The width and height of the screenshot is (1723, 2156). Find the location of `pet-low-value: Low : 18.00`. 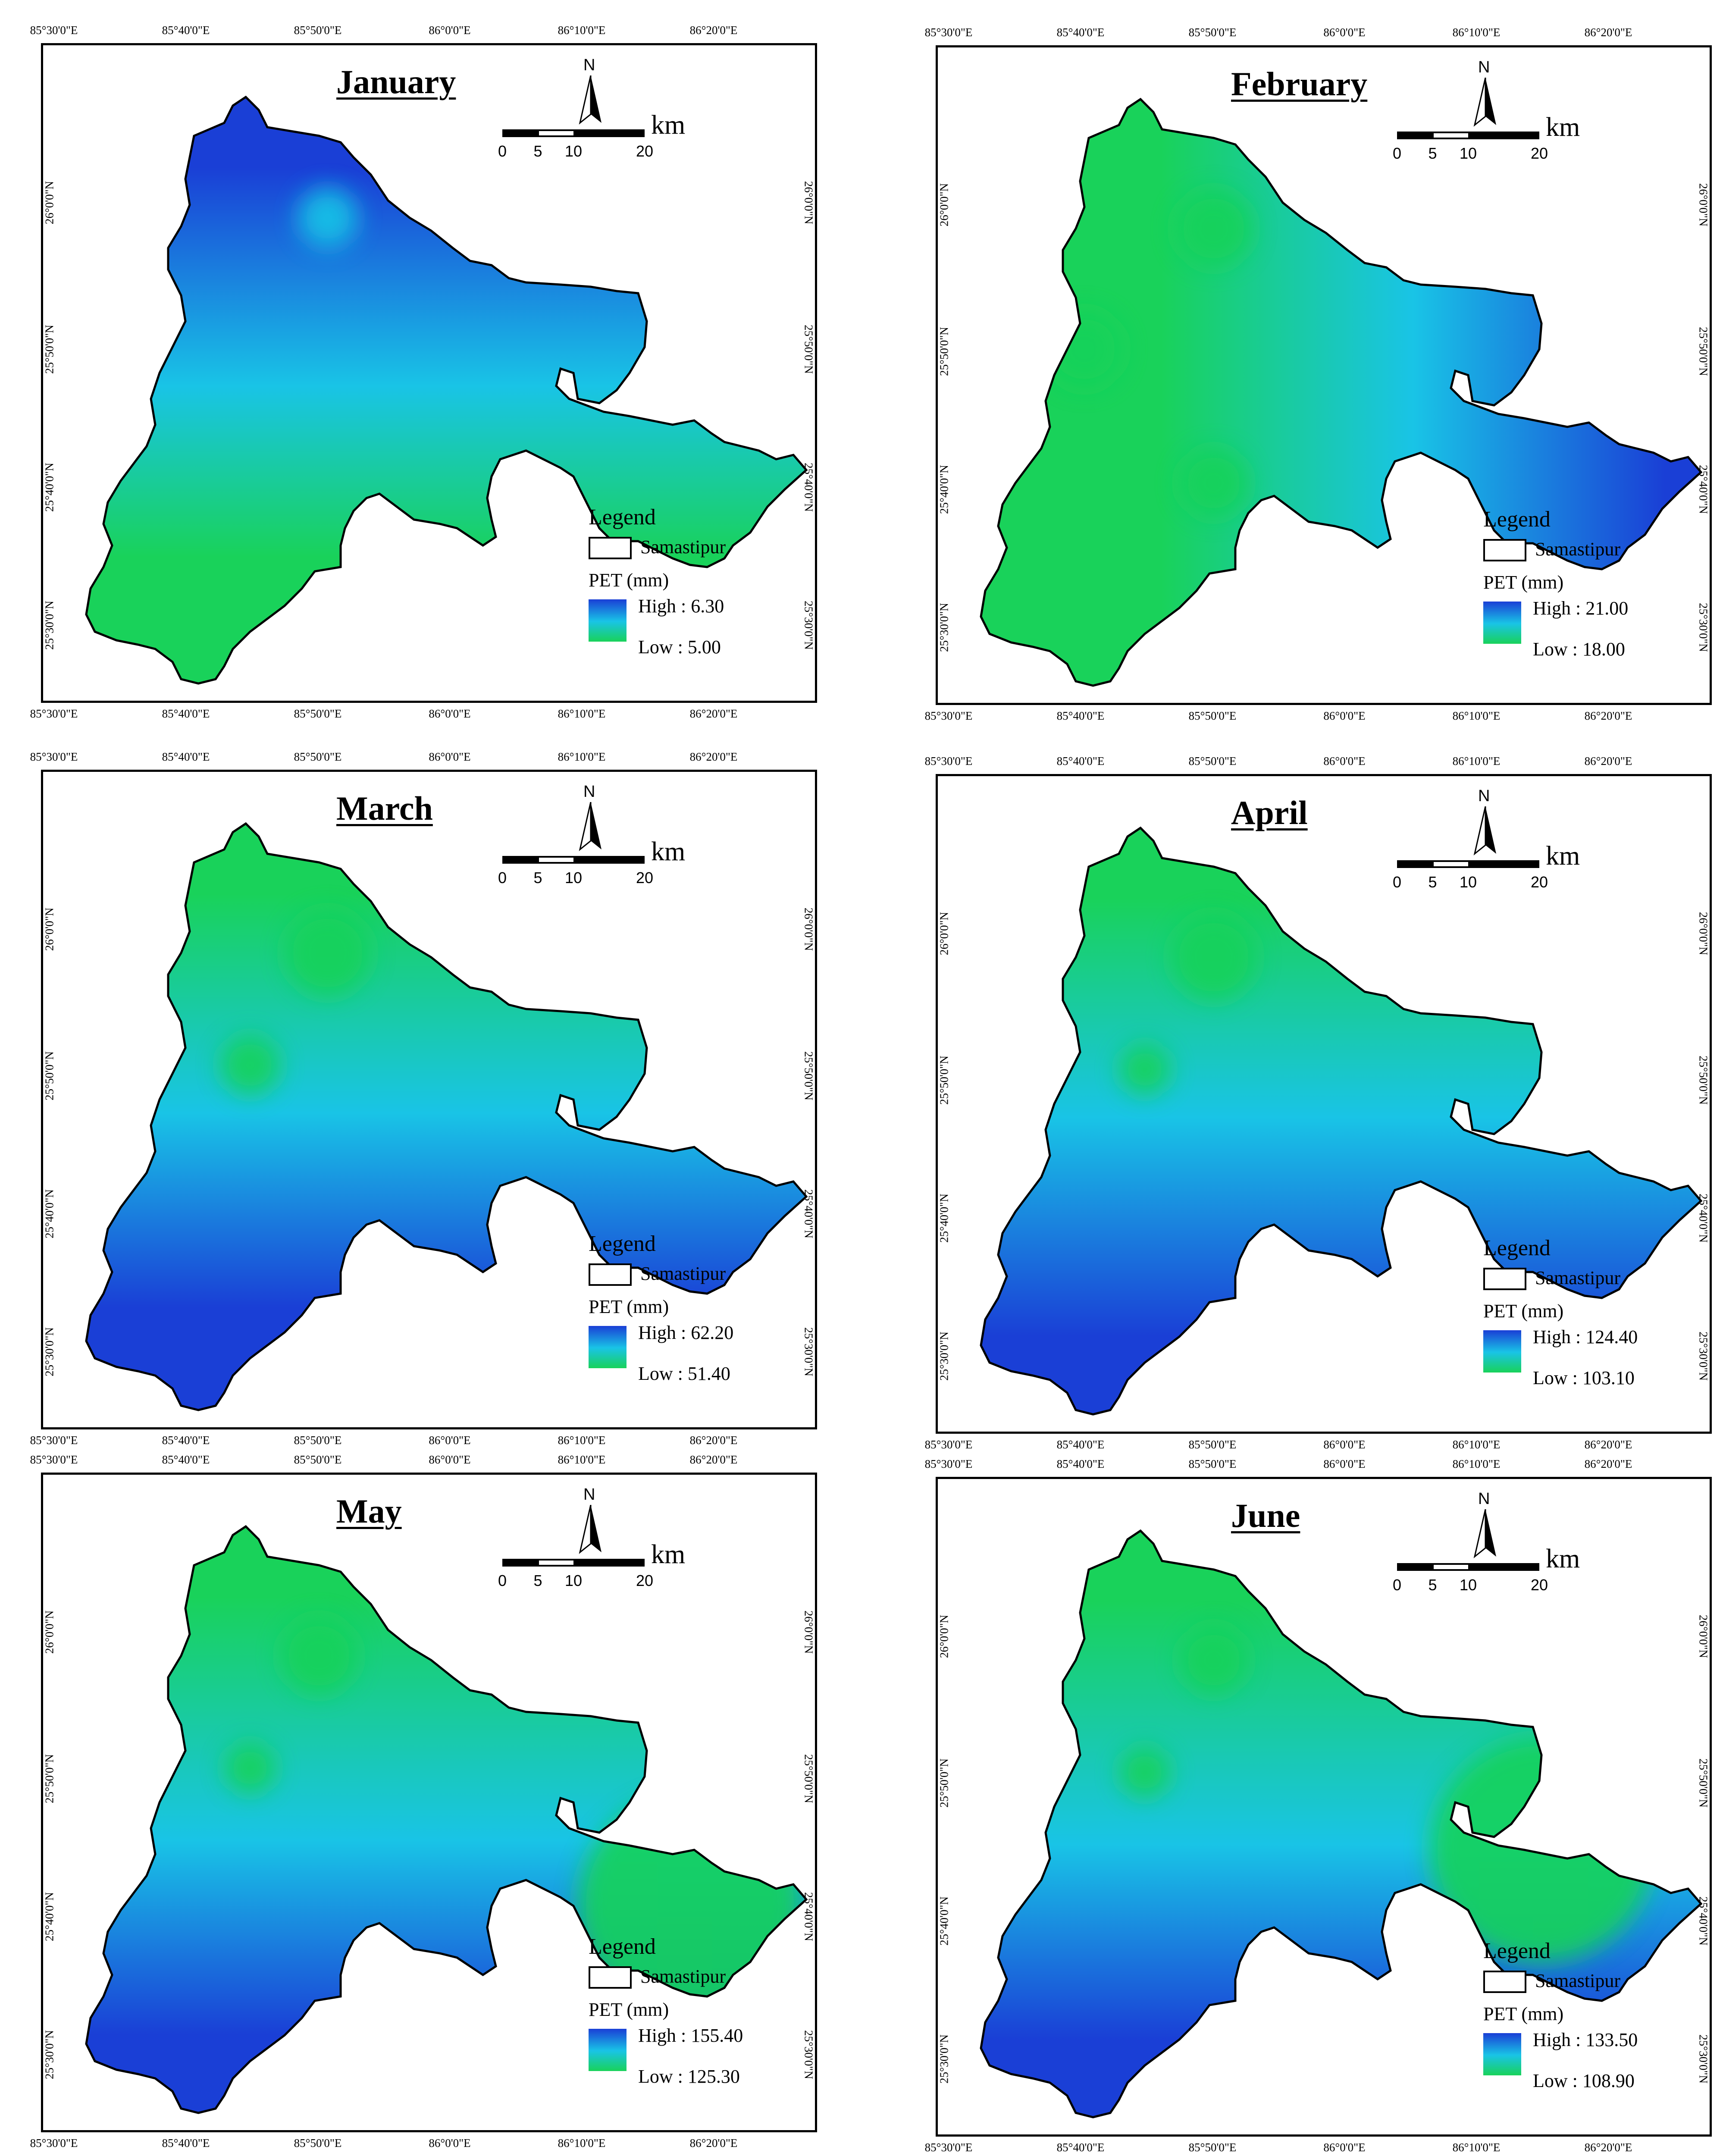

pet-low-value: Low : 18.00 is located at coordinates (1579, 649).